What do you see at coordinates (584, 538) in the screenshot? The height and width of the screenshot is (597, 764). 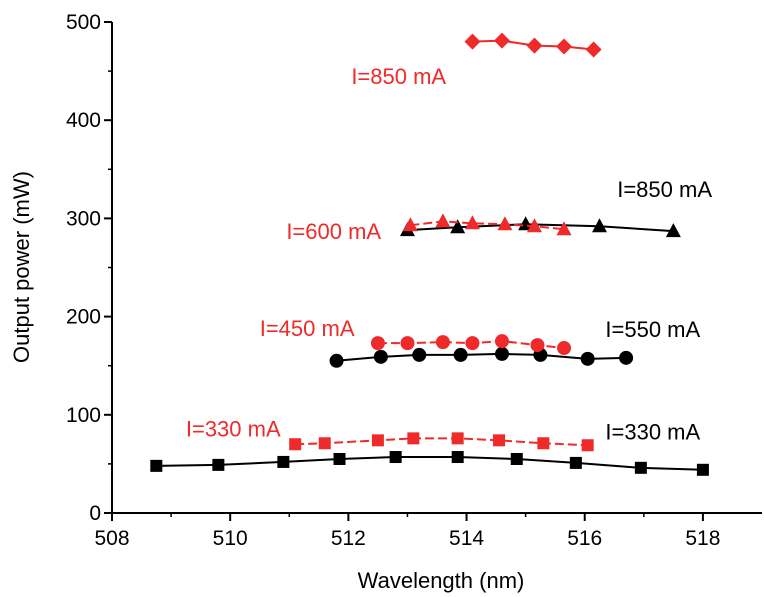 I see `x-tick-label: 516` at bounding box center [584, 538].